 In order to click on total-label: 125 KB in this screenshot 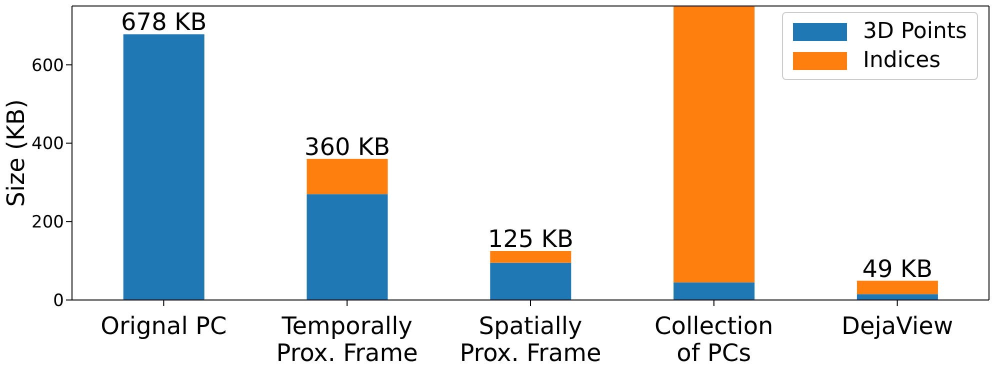, I will do `click(531, 239)`.